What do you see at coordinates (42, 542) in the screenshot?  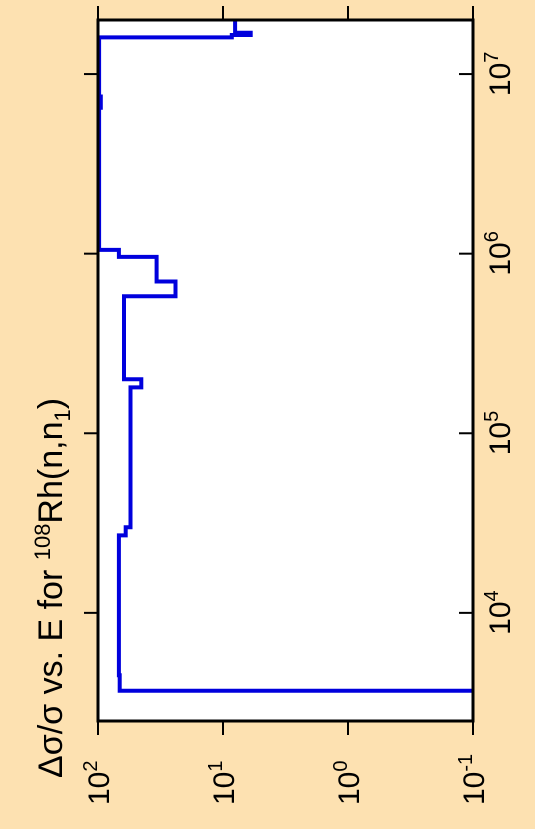 I see `title-isotope-mass: 108` at bounding box center [42, 542].